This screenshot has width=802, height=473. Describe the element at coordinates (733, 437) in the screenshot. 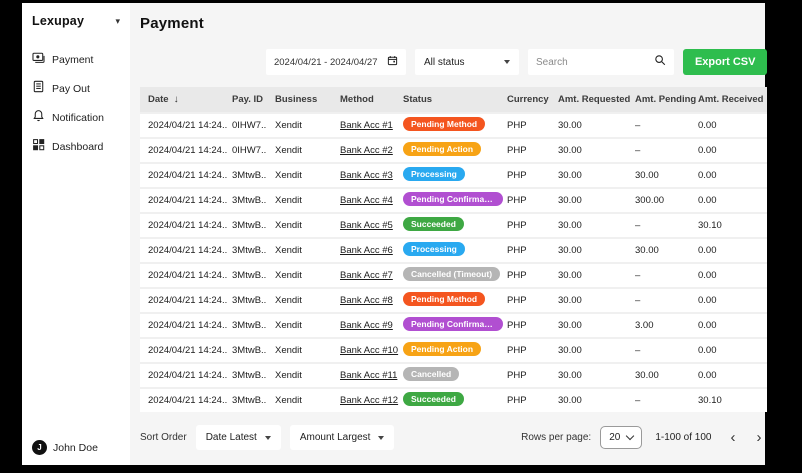

I see `previous-page-button: ‹` at that location.